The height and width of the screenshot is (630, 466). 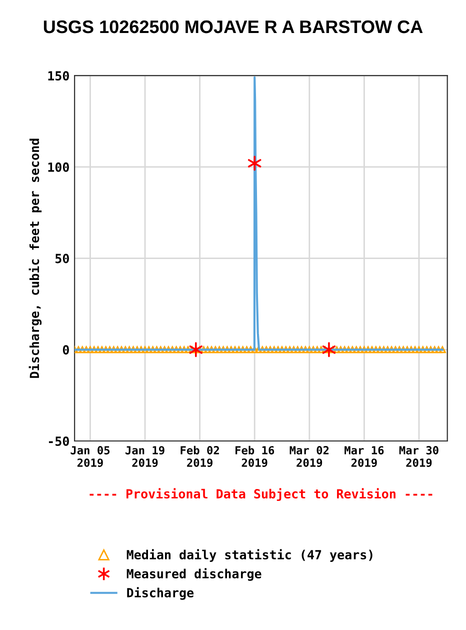 I want to click on y-tick-label: 0, so click(x=65, y=350).